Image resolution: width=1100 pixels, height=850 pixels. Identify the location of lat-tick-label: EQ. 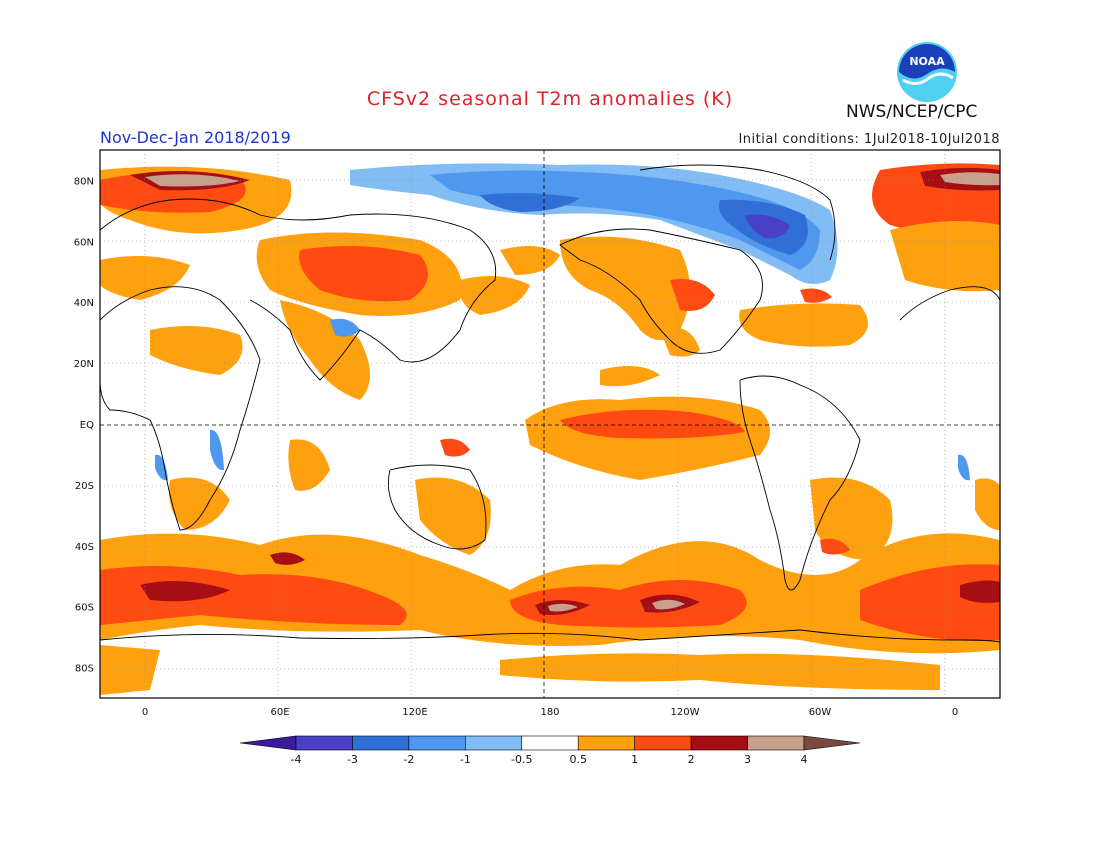
(87, 425).